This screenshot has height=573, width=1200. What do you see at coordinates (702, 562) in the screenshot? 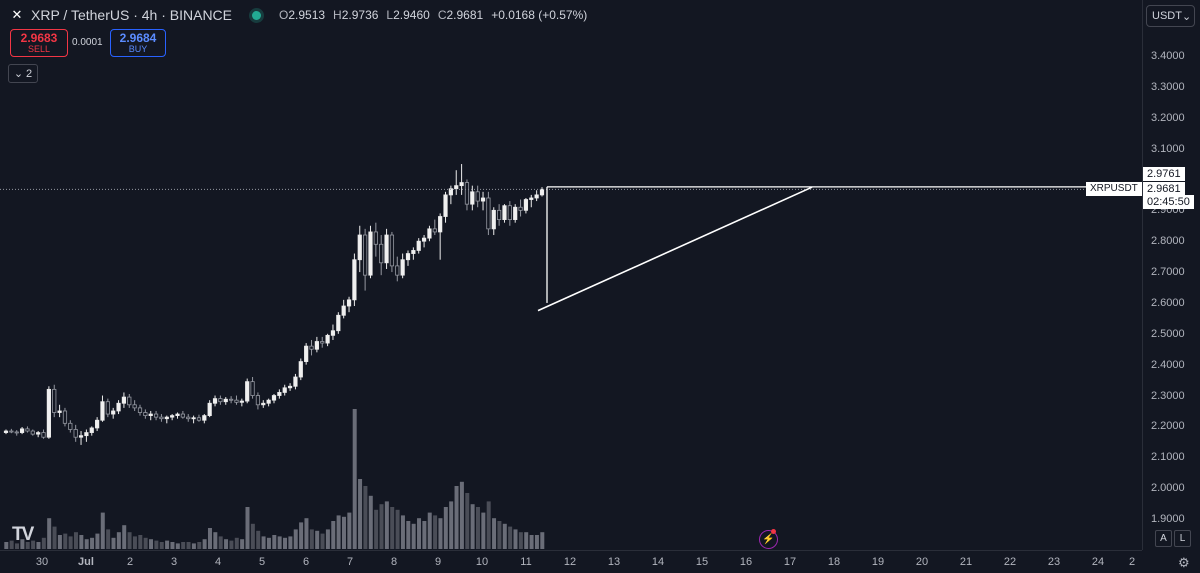
I see `time-tick-label: 15` at bounding box center [702, 562].